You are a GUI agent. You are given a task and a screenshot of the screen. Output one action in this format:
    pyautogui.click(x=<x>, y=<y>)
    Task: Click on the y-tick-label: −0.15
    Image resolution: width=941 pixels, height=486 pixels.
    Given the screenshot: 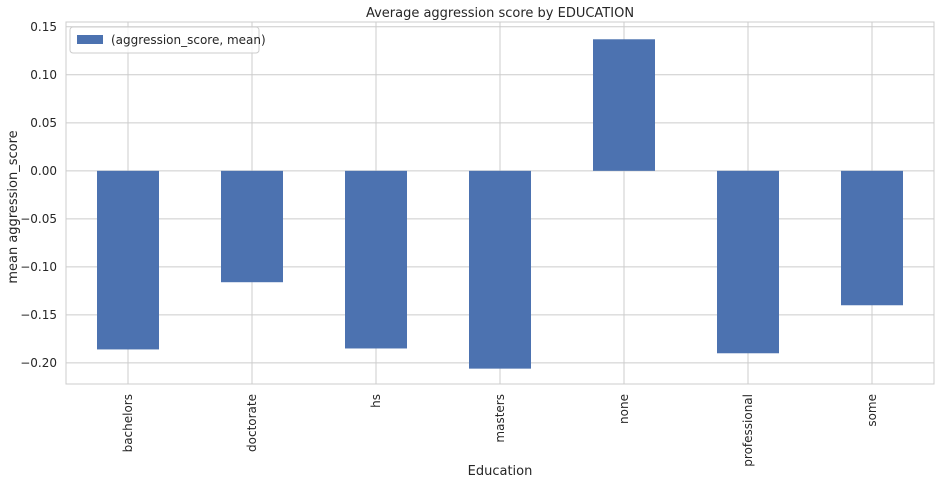 What is the action you would take?
    pyautogui.click(x=38, y=315)
    